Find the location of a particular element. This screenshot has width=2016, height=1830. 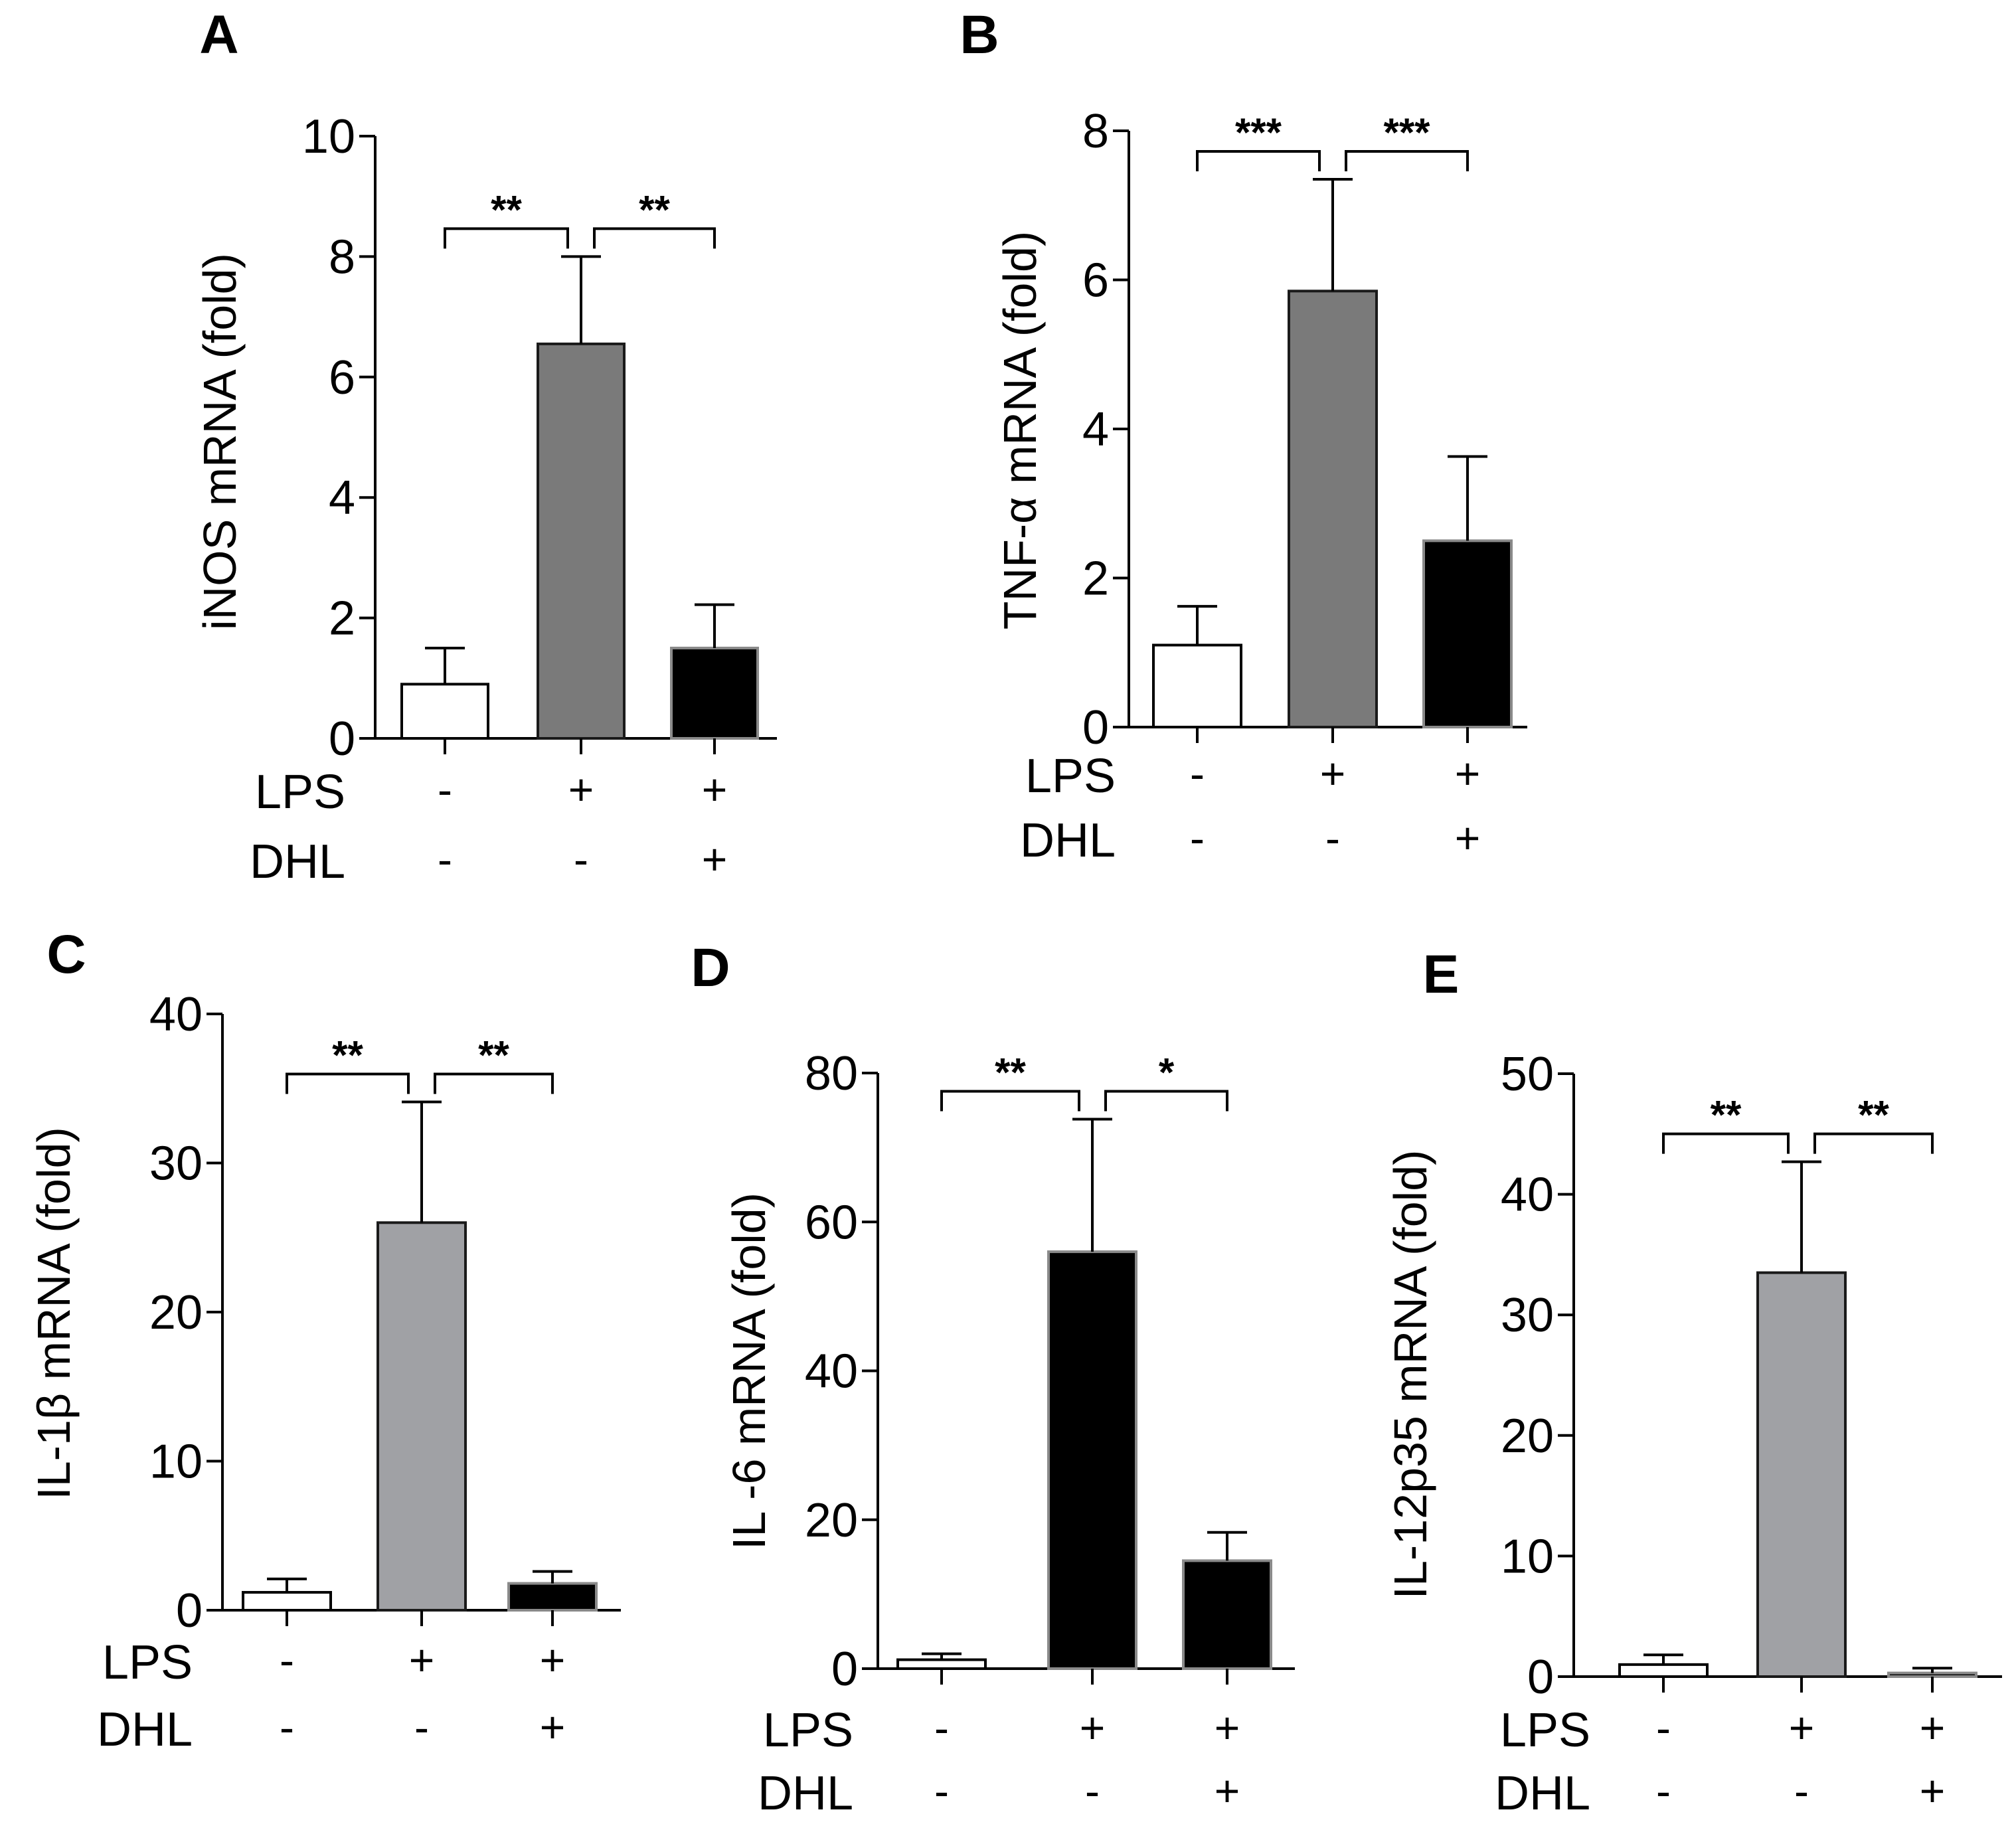

y-axis-label: IL-1β mRNA (fold) is located at coordinates (54, 1313).